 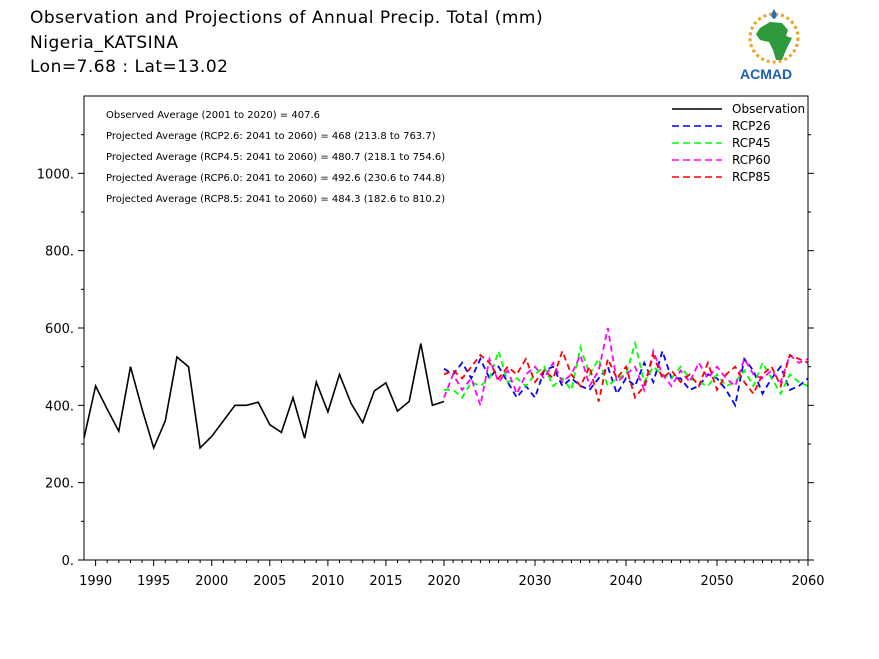 What do you see at coordinates (626, 375) in the screenshot?
I see `series-line-rcp85` at bounding box center [626, 375].